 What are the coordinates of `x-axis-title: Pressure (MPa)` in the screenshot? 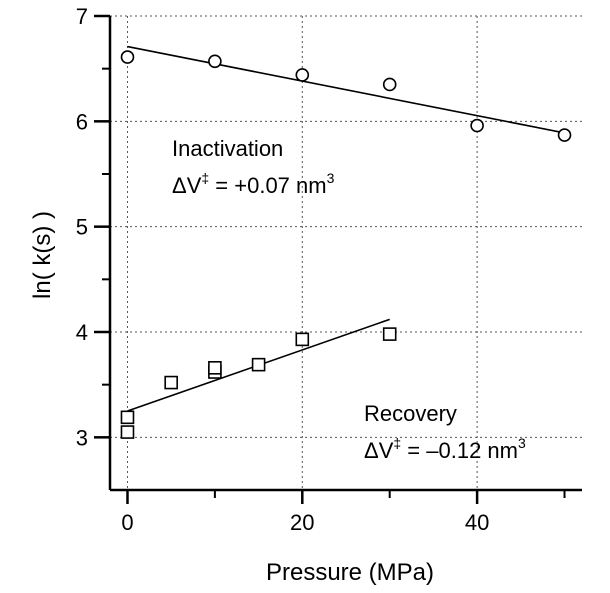 It's located at (350, 572).